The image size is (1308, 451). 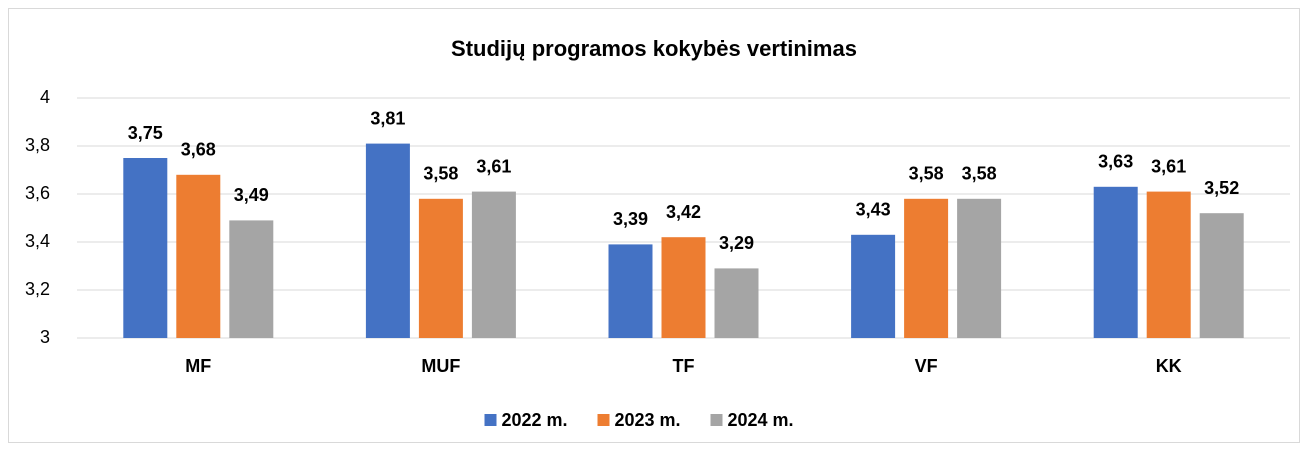 I want to click on y-tick-label: 3, so click(x=45, y=337).